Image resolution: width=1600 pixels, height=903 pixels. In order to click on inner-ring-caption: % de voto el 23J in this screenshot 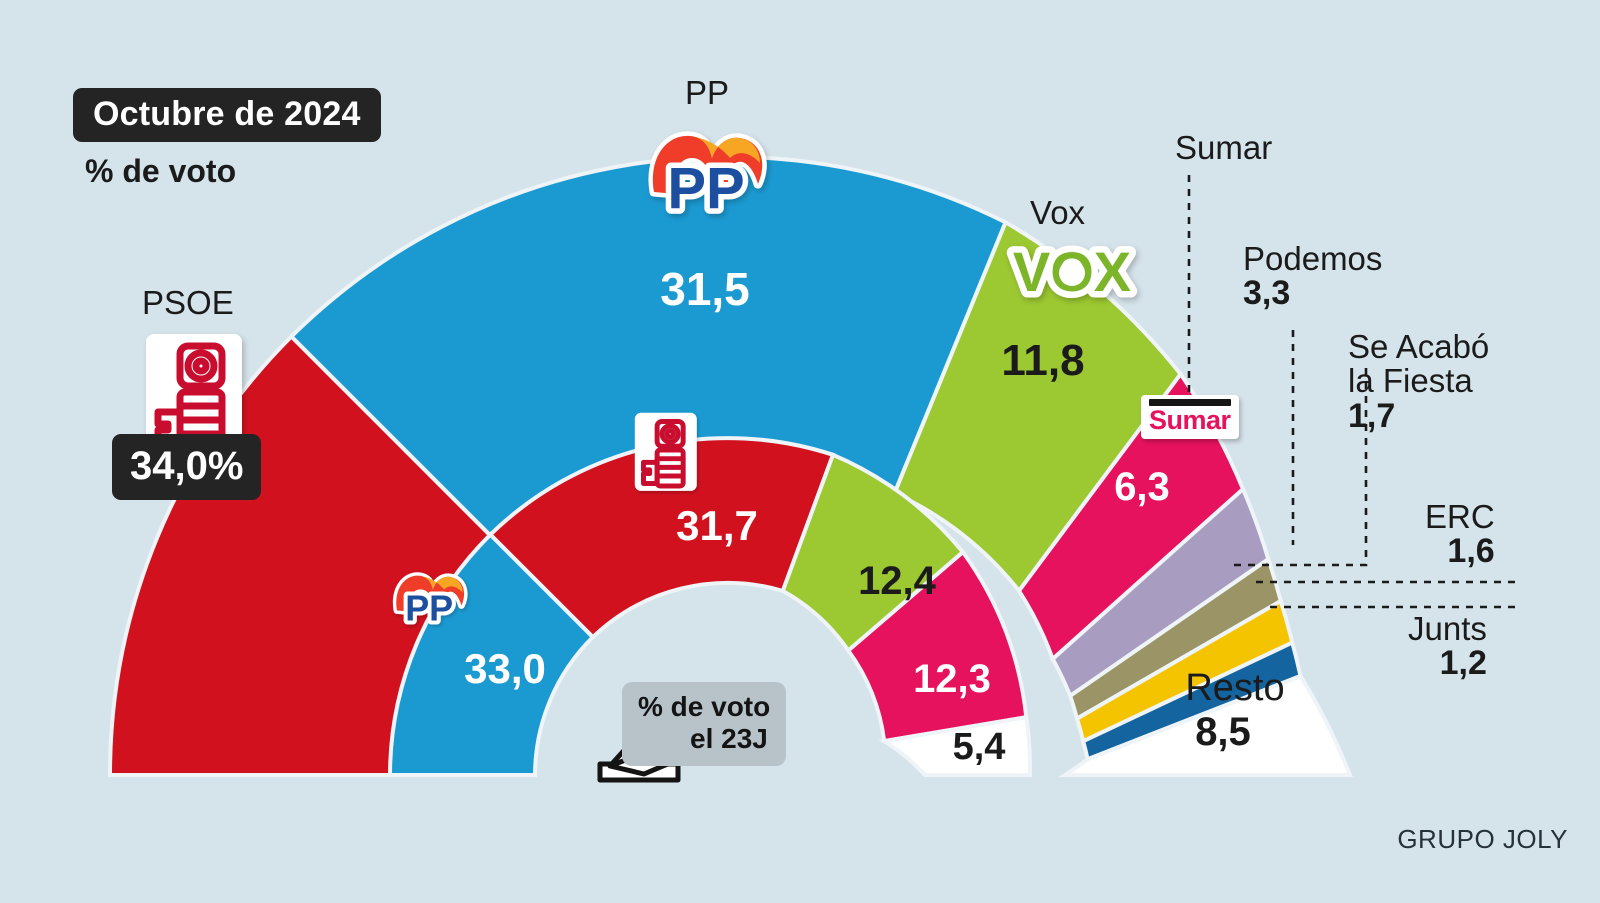, I will do `click(704, 724)`.